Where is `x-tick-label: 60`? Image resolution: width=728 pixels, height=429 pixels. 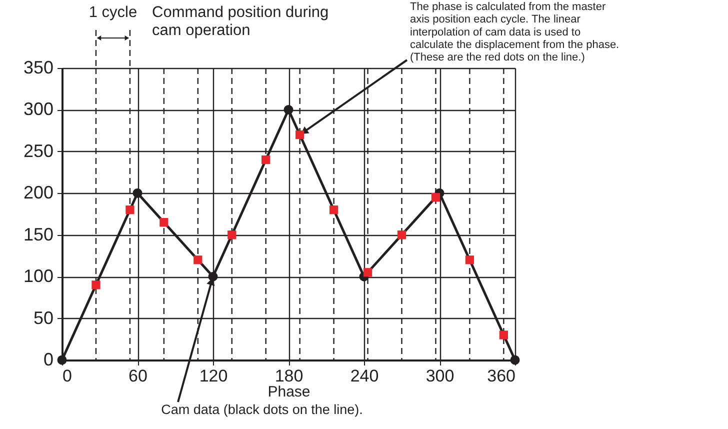
x-tick-label: 60 is located at coordinates (138, 376).